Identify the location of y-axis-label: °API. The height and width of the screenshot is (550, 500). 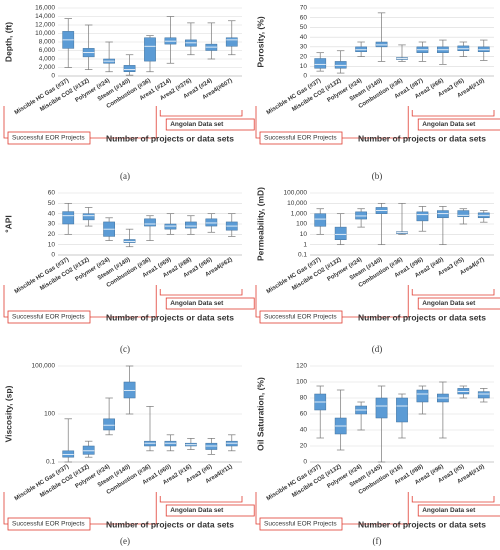
(8, 224).